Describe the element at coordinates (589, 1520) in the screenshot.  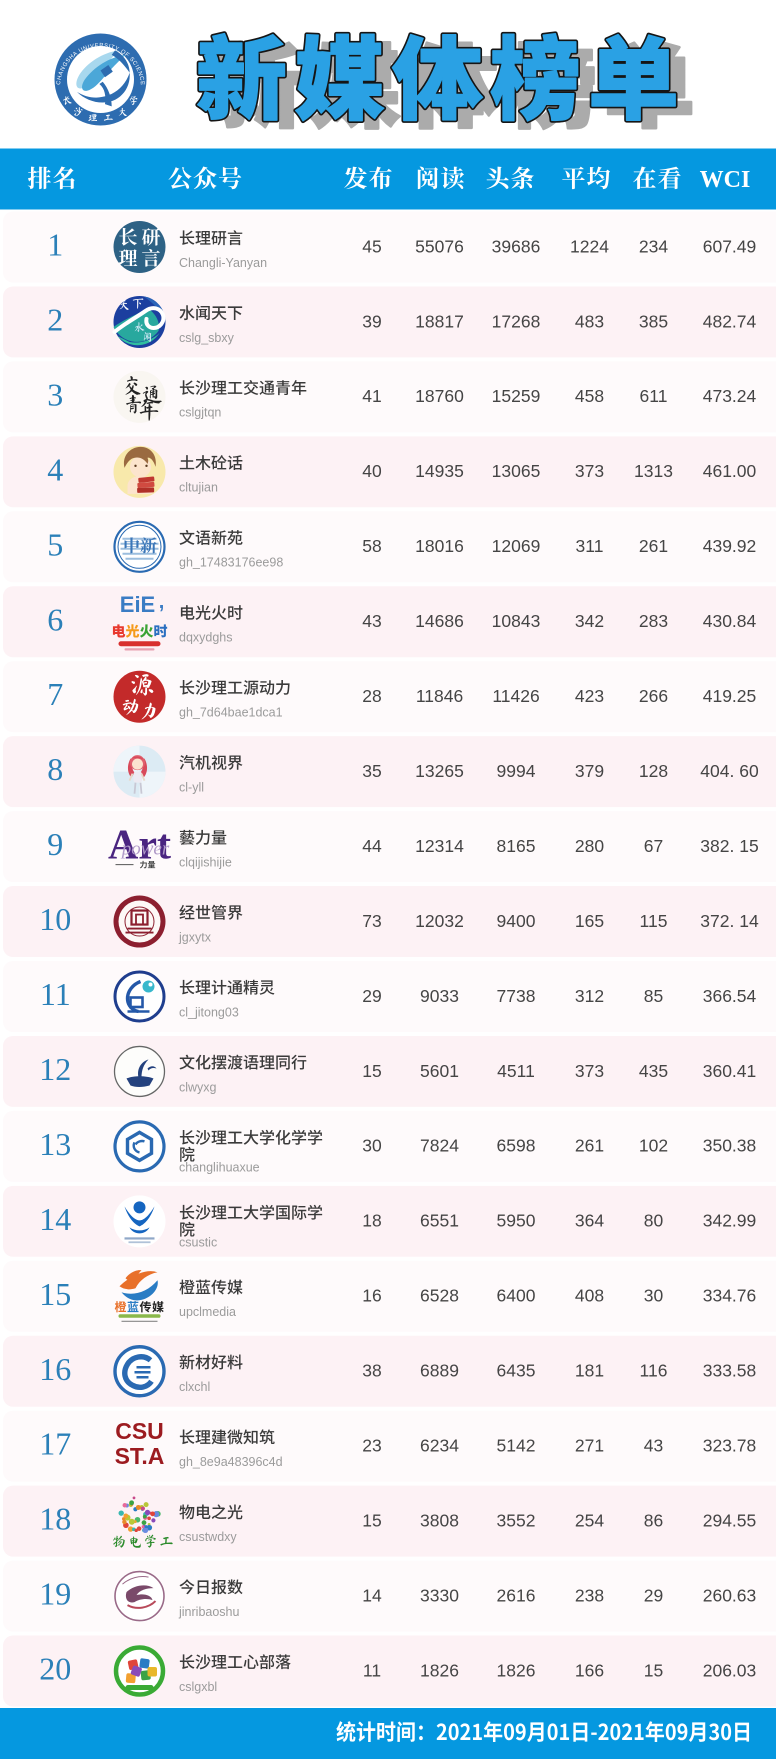
I see `svg-text: 254` at that location.